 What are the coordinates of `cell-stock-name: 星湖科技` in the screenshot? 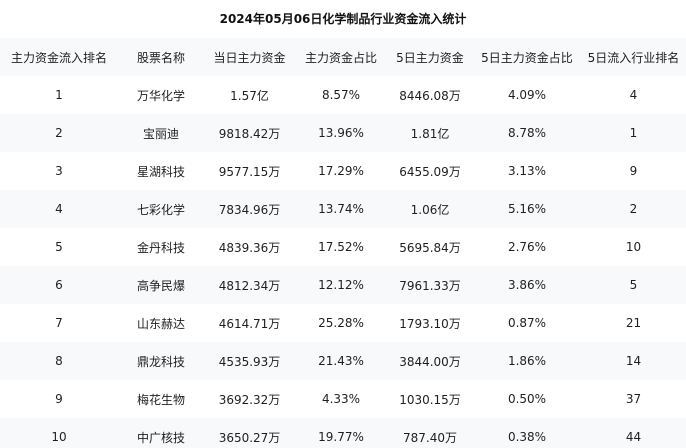 It's located at (160, 171).